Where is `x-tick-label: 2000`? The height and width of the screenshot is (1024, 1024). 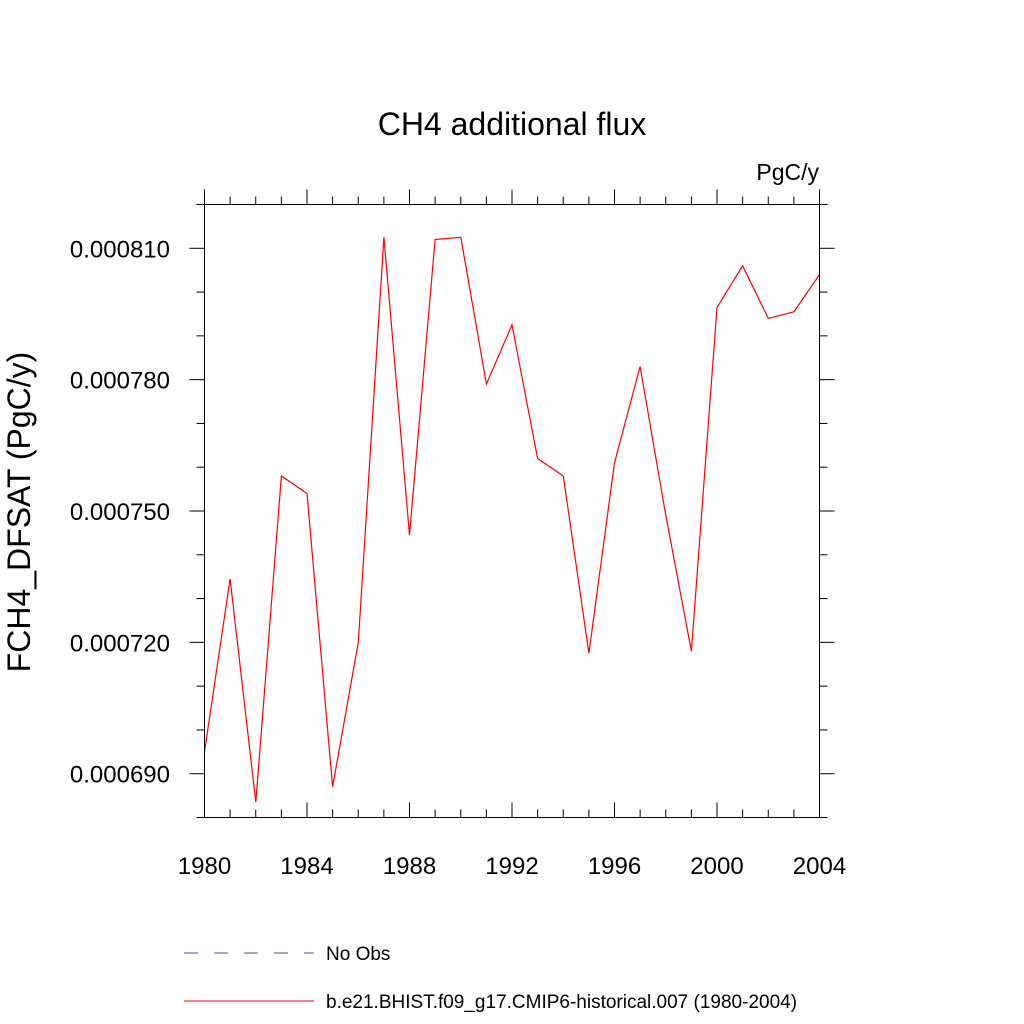
x-tick-label: 2000 is located at coordinates (716, 866).